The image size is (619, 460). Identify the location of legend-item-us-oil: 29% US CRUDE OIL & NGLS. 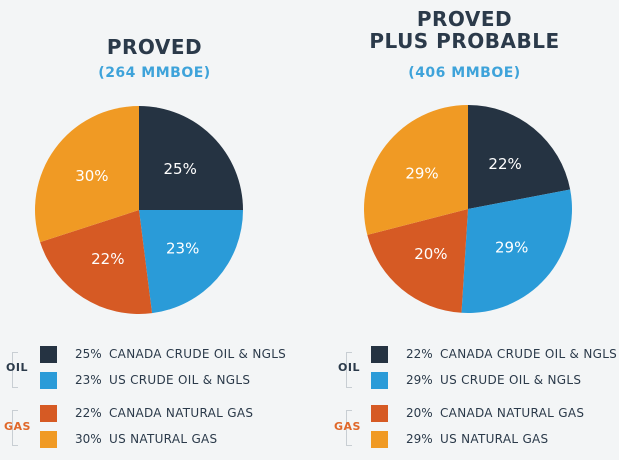
(476, 380).